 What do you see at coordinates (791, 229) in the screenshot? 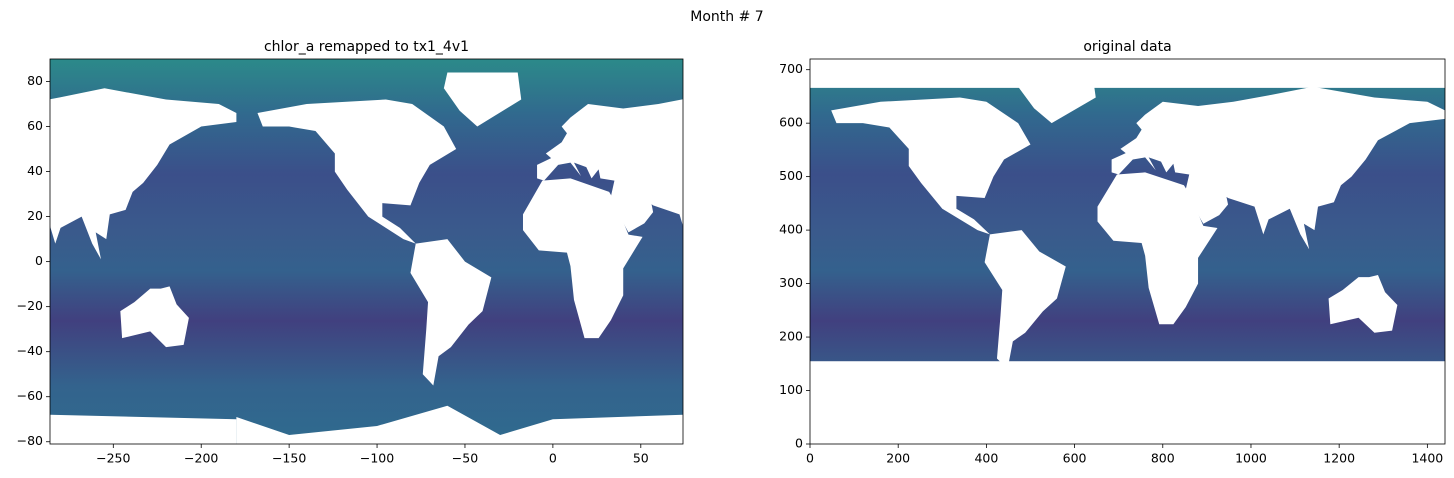
I see `y-tick-label: 400` at bounding box center [791, 229].